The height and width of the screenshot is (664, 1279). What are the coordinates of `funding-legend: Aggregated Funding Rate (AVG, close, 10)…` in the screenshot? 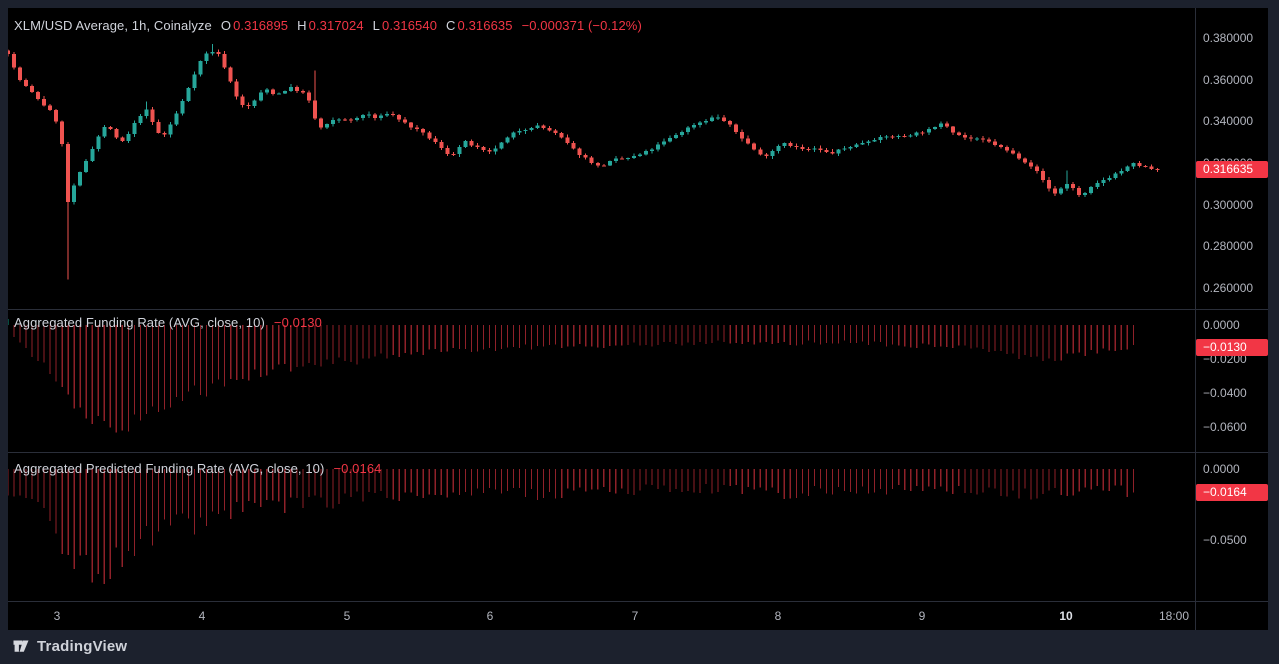 It's located at (168, 322).